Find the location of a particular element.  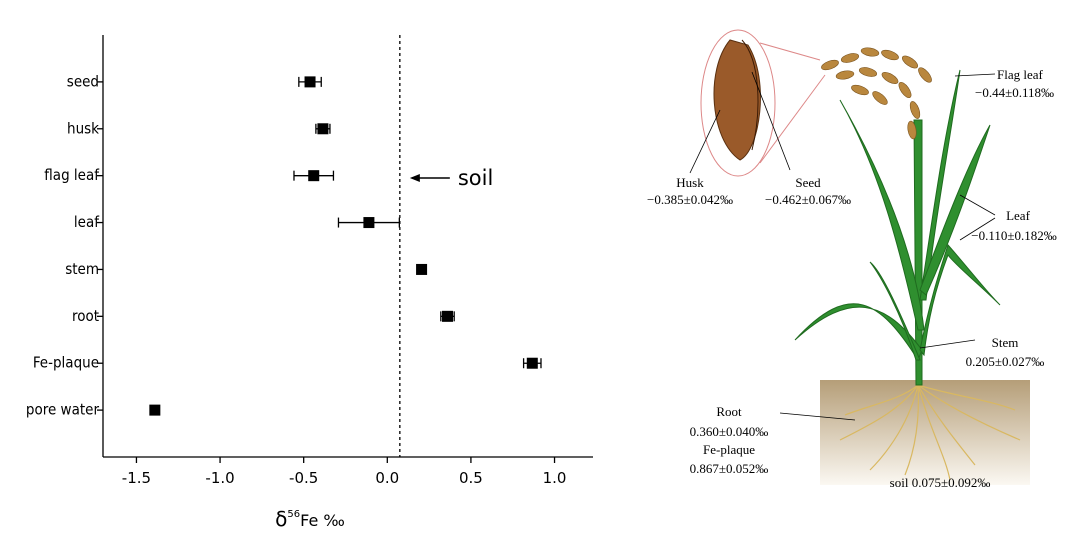

fe-plaque-value: 0.867±0.052‰ is located at coordinates (729, 468).